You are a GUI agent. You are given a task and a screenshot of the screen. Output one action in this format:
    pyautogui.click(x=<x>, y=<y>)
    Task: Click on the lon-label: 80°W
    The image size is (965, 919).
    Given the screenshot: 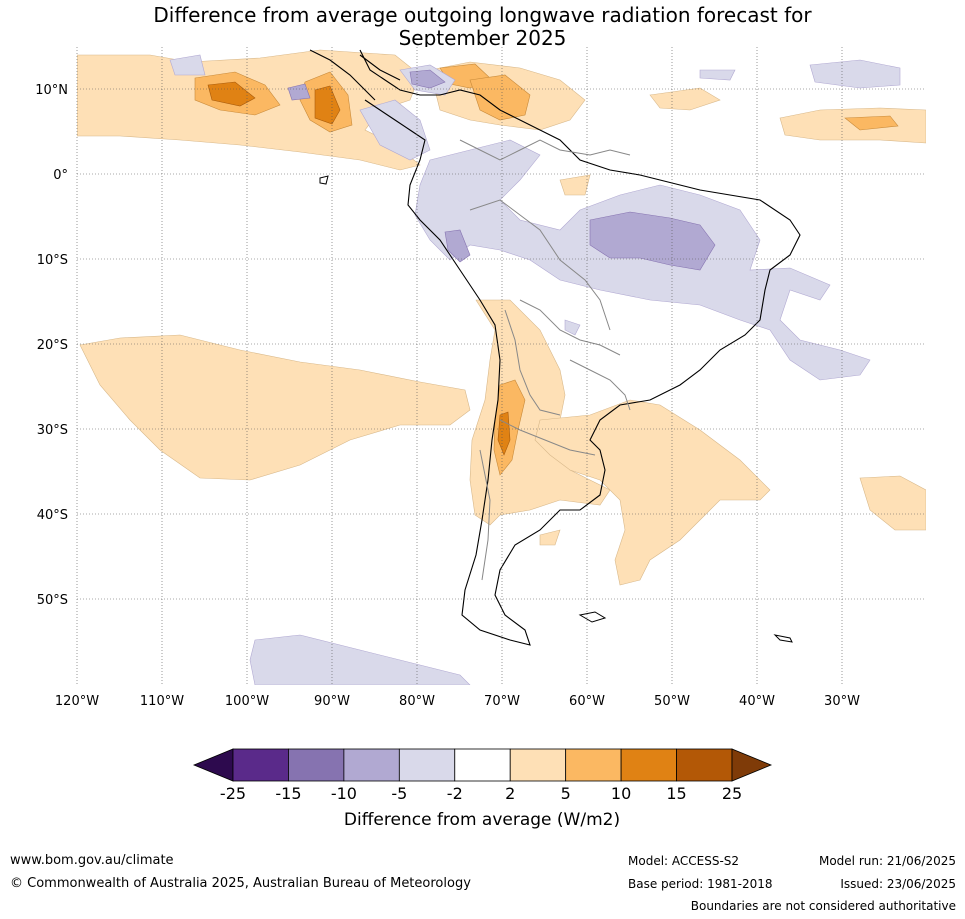 What is the action you would take?
    pyautogui.click(x=417, y=701)
    